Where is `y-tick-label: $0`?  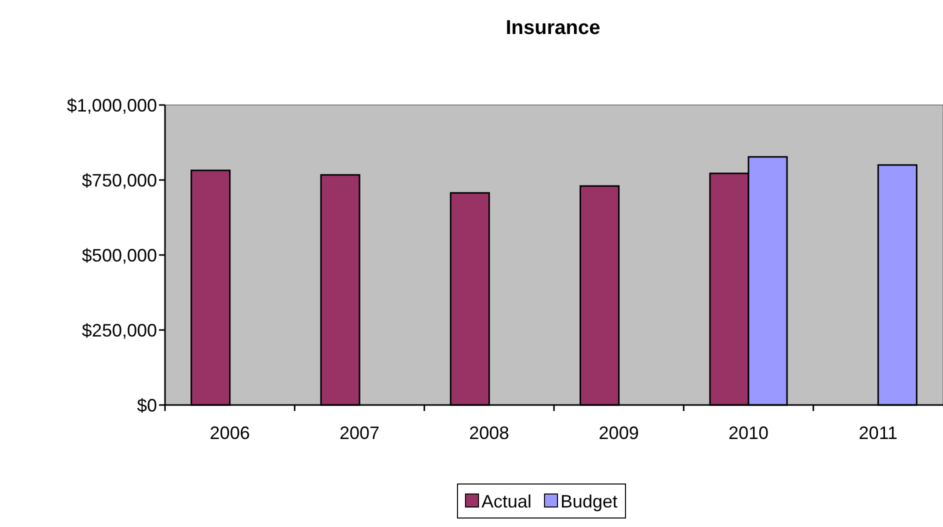 y-tick-label: $0 is located at coordinates (146, 405).